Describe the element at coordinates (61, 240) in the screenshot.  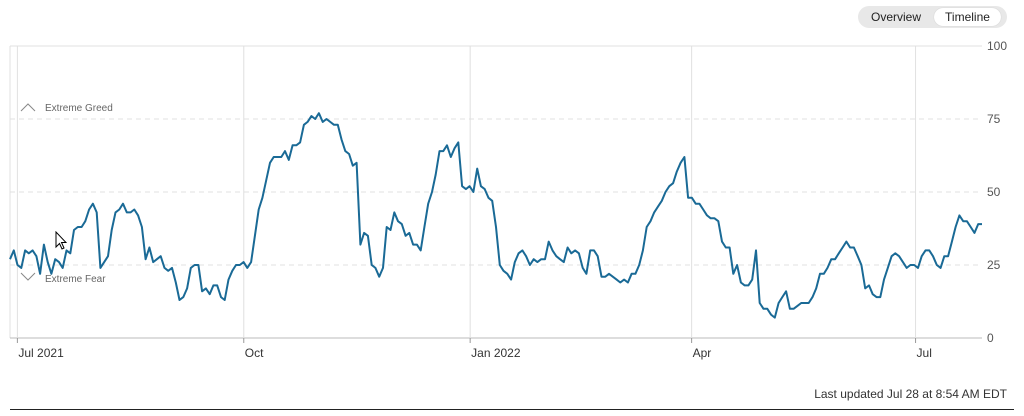
I see `mouse-cursor-icon` at that location.